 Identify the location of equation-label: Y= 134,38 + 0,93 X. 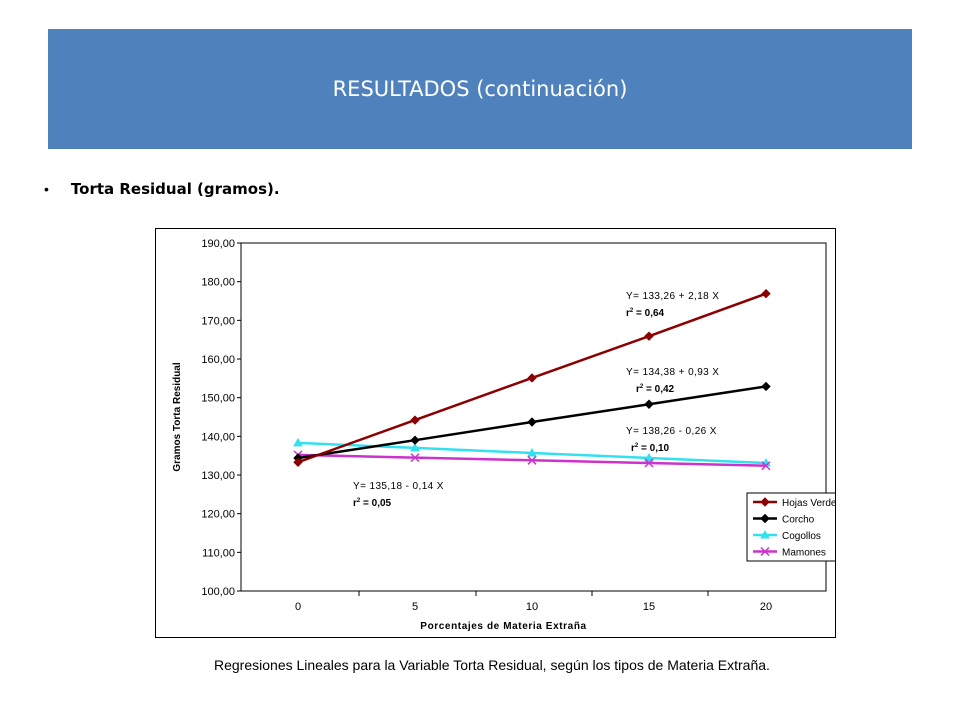
(672, 372).